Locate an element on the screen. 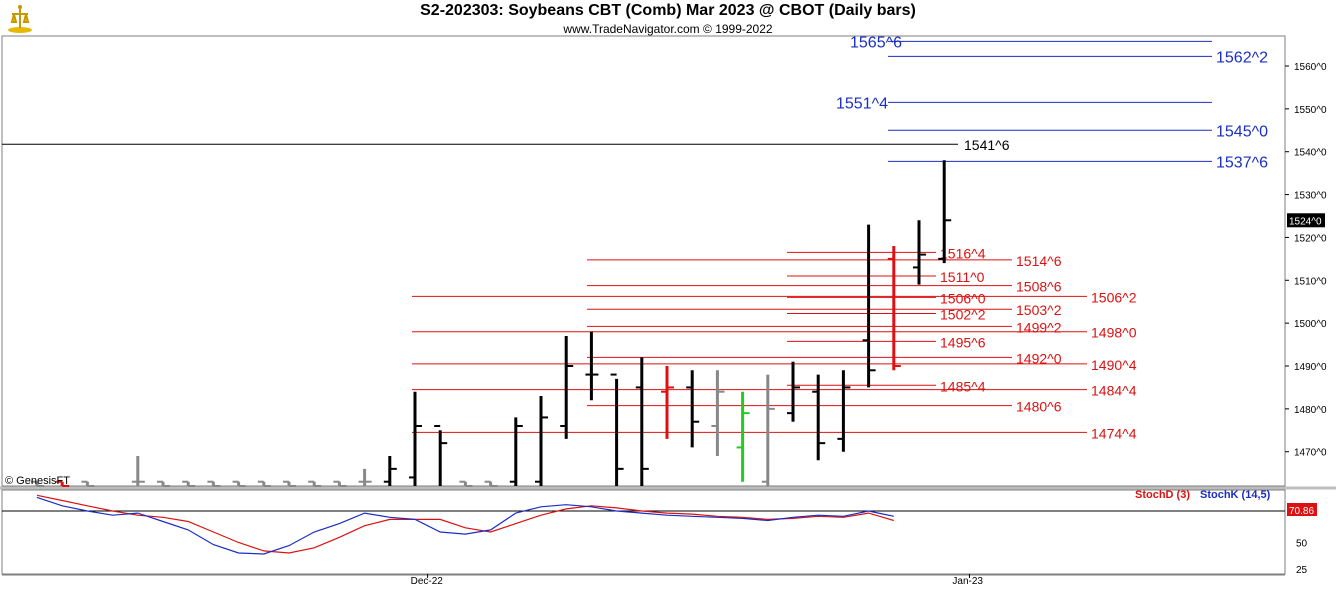 This screenshot has width=1336, height=591. blue-level-label: 1562^2 is located at coordinates (1242, 57).